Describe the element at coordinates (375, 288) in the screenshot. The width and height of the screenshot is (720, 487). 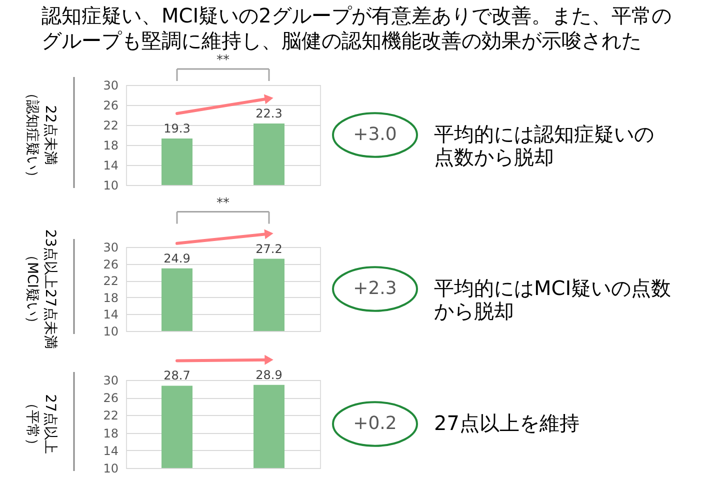
I see `text: +2.3` at that location.